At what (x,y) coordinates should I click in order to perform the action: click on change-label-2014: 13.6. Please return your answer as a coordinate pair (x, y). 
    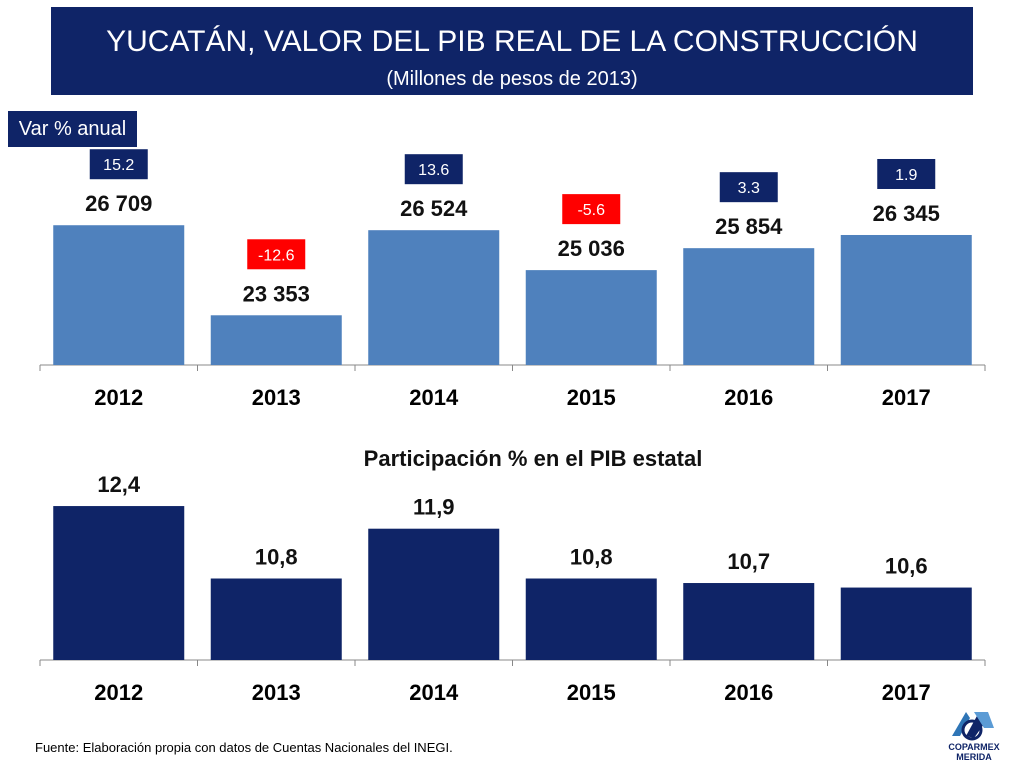
    Looking at the image, I should click on (433, 170).